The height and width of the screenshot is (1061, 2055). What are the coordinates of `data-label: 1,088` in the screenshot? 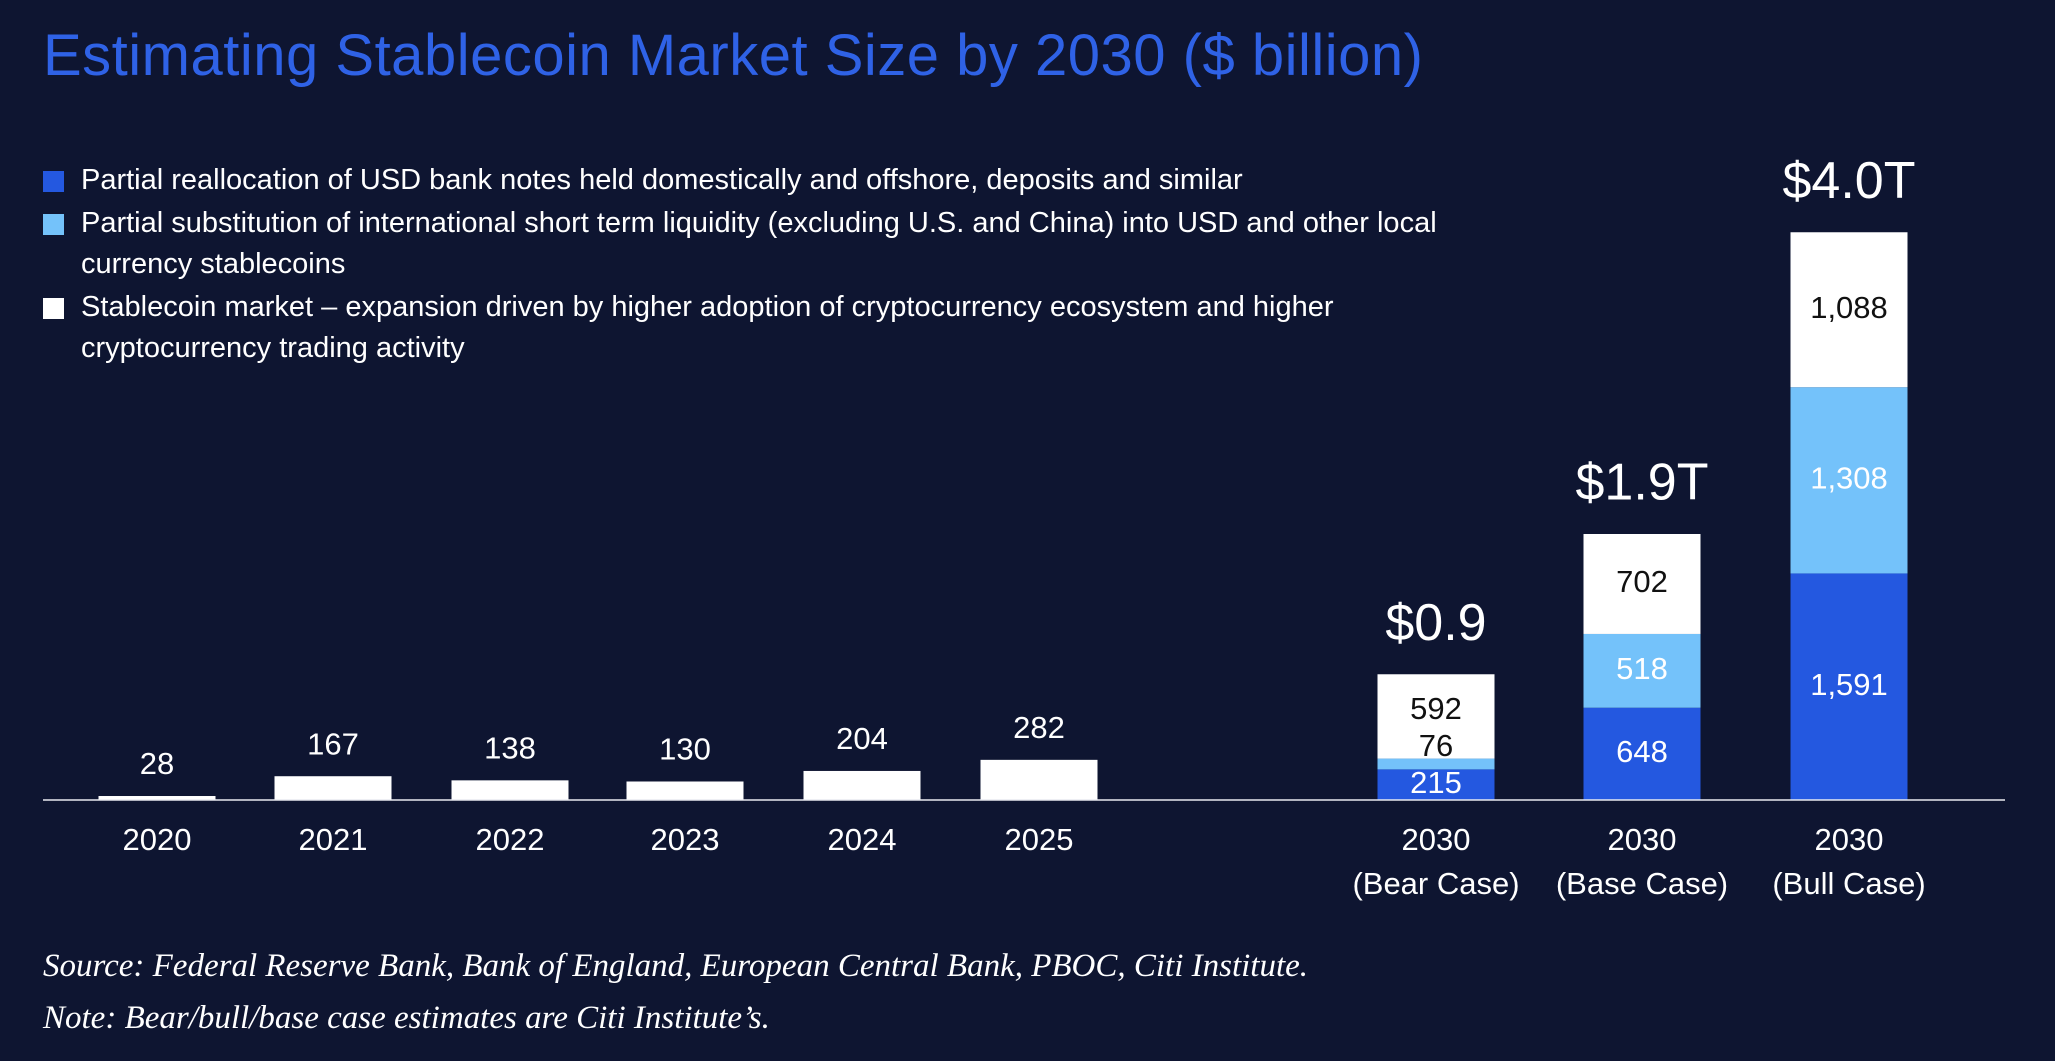 It's located at (1849, 307).